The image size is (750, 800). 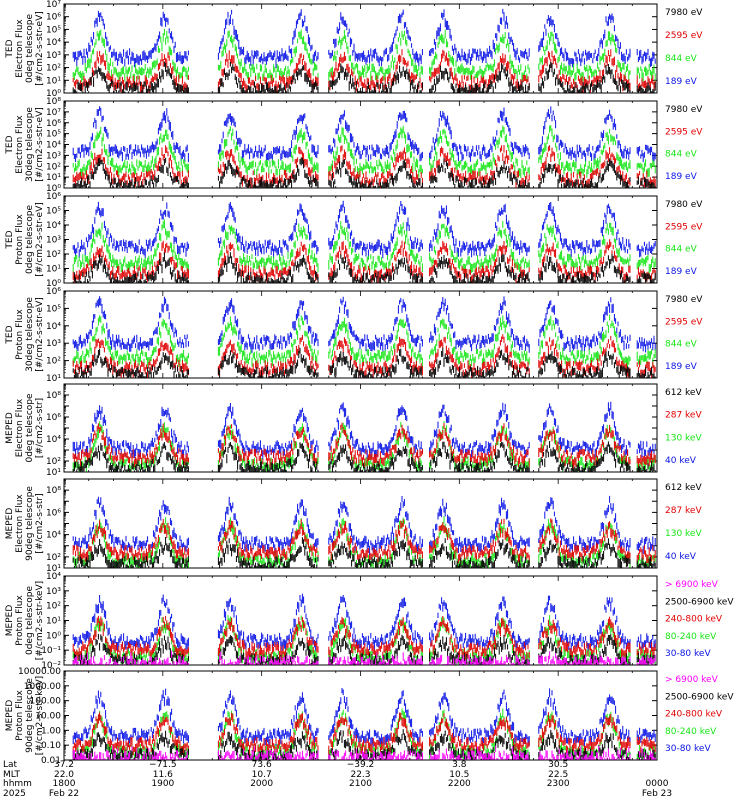 I want to click on legend-entry: 130 keV, so click(x=683, y=534).